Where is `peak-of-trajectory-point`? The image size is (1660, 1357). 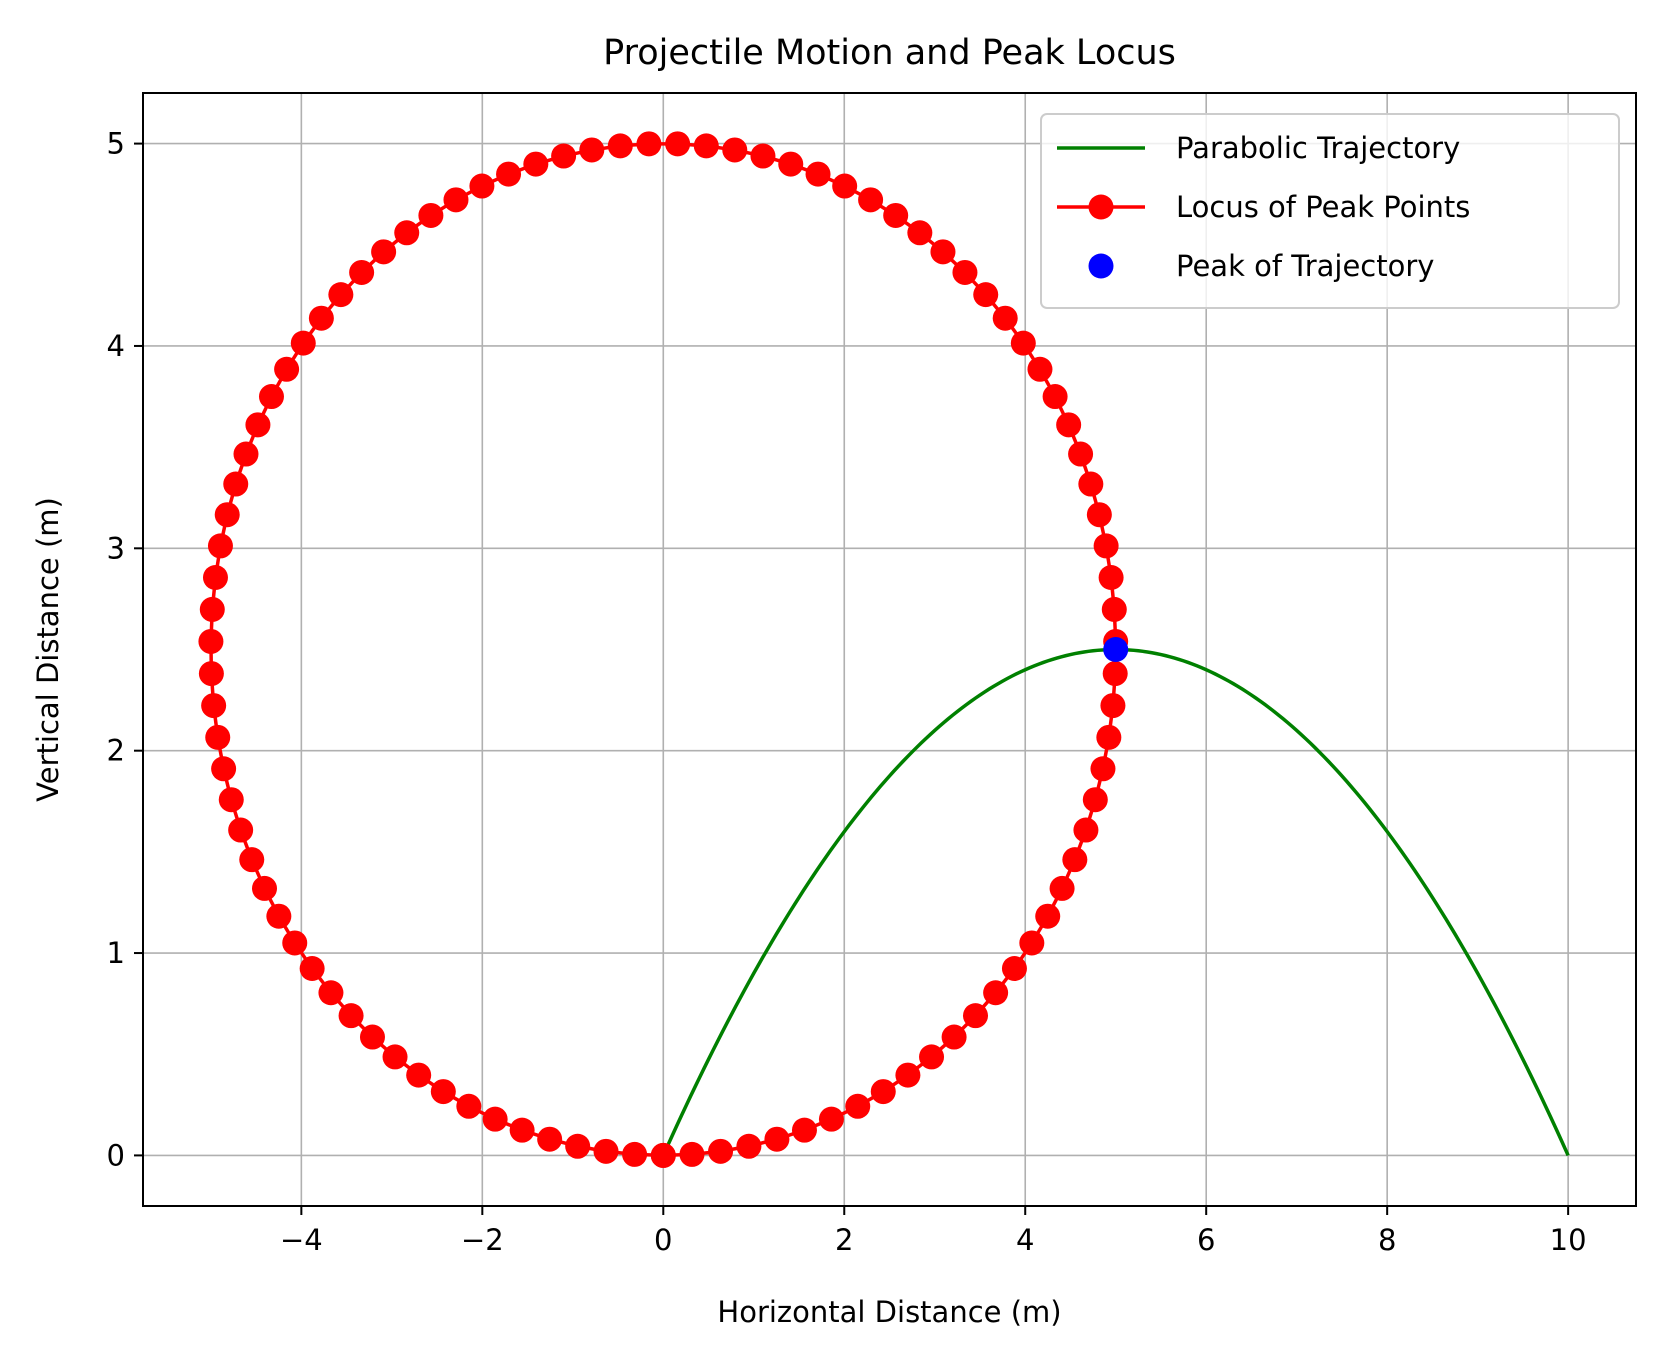
peak-of-trajectory-point is located at coordinates (1116, 649).